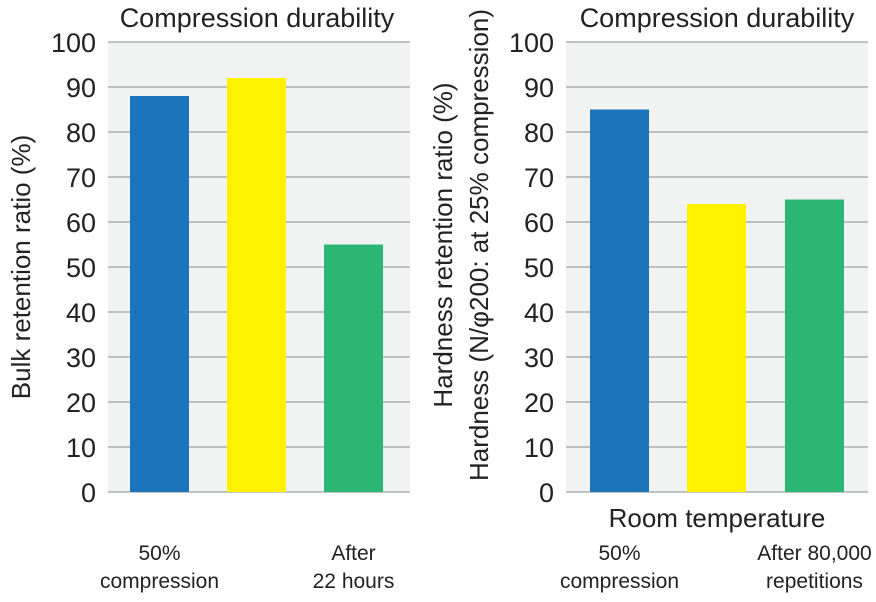 This screenshot has height=602, width=876. Describe the element at coordinates (479, 245) in the screenshot. I see `y-axis-label: Hardness (N/φ200: at 25% compression)` at that location.